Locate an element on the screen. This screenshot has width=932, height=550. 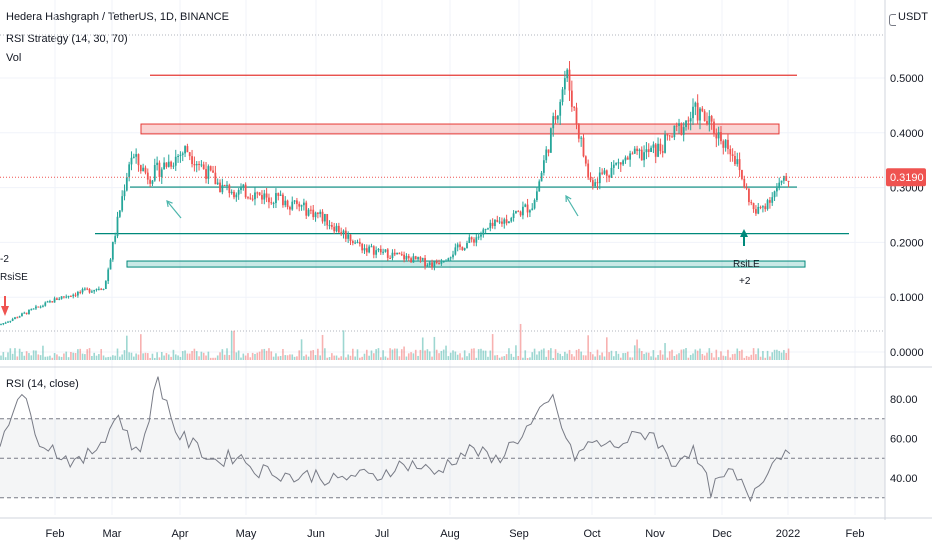
currency-label: USDT is located at coordinates (913, 17).